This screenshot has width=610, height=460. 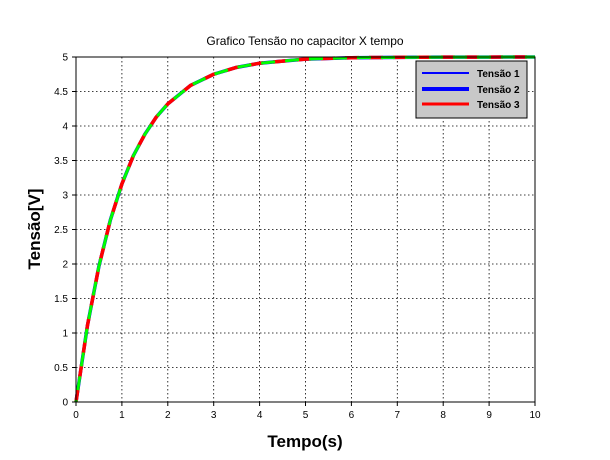 I want to click on x-tick-label: 2, so click(x=168, y=415).